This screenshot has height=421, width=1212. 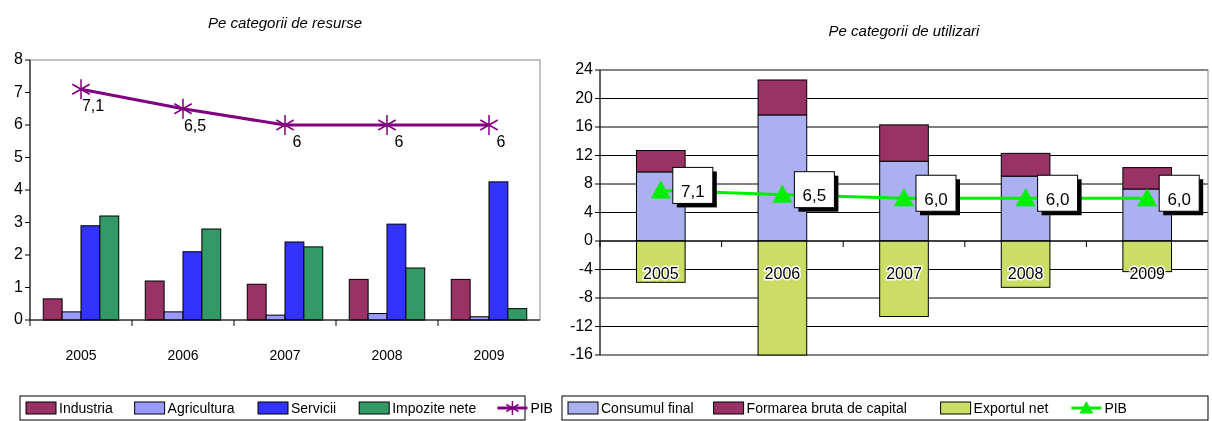 What do you see at coordinates (584, 97) in the screenshot?
I see `y-tick-label: 20` at bounding box center [584, 97].